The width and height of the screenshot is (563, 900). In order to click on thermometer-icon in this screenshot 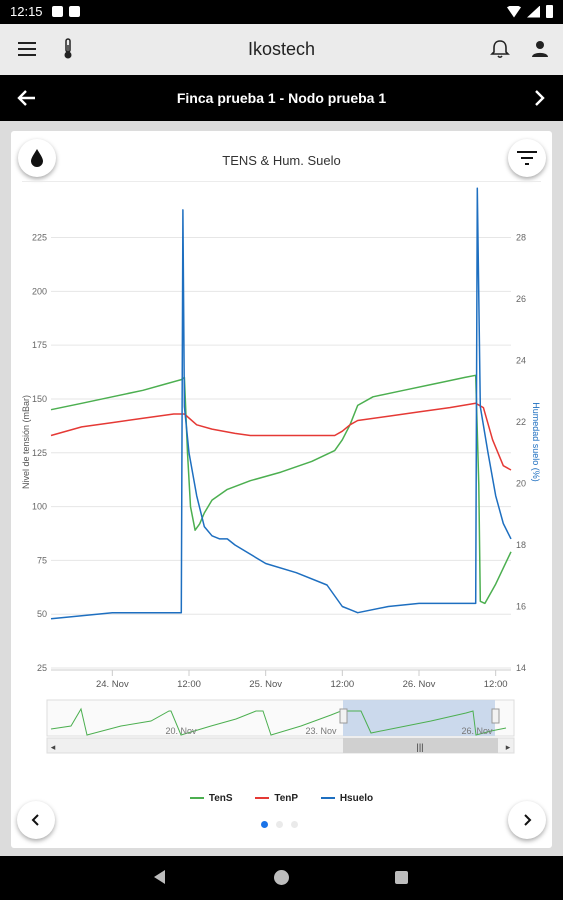, I will do `click(68, 49)`.